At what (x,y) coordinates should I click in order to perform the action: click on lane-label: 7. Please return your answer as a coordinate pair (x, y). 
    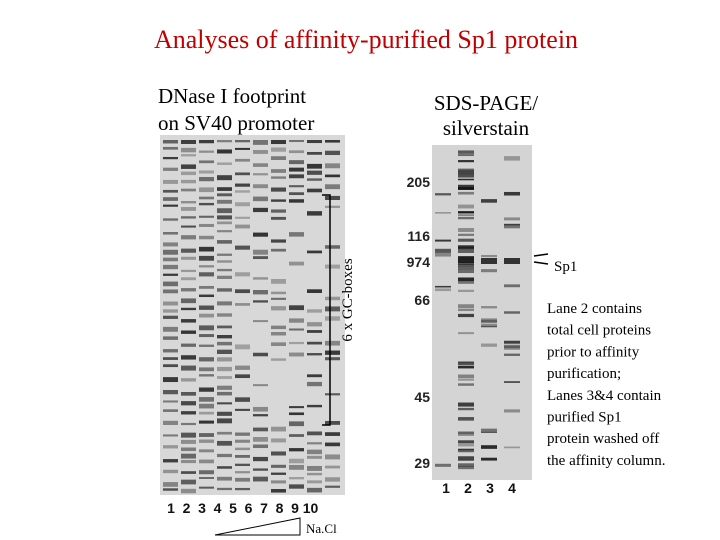
    Looking at the image, I should click on (264, 508).